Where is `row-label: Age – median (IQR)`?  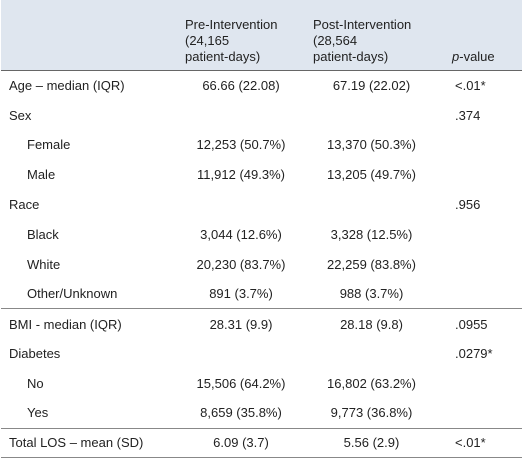
row-label: Age – median (IQR) is located at coordinates (67, 86).